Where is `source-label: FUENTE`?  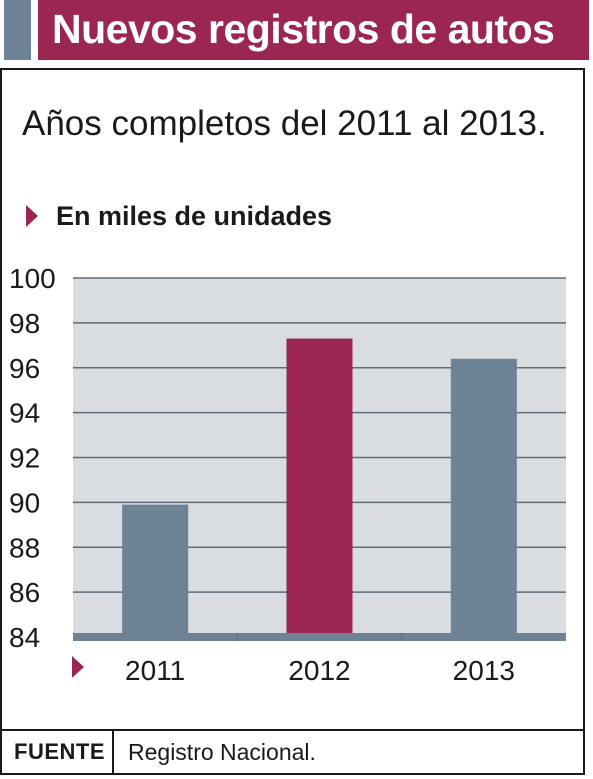
source-label: FUENTE is located at coordinates (59, 751).